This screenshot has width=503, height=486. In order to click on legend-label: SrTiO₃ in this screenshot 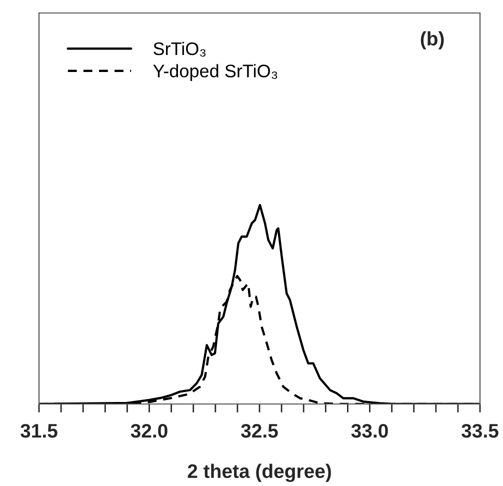, I will do `click(180, 49)`.